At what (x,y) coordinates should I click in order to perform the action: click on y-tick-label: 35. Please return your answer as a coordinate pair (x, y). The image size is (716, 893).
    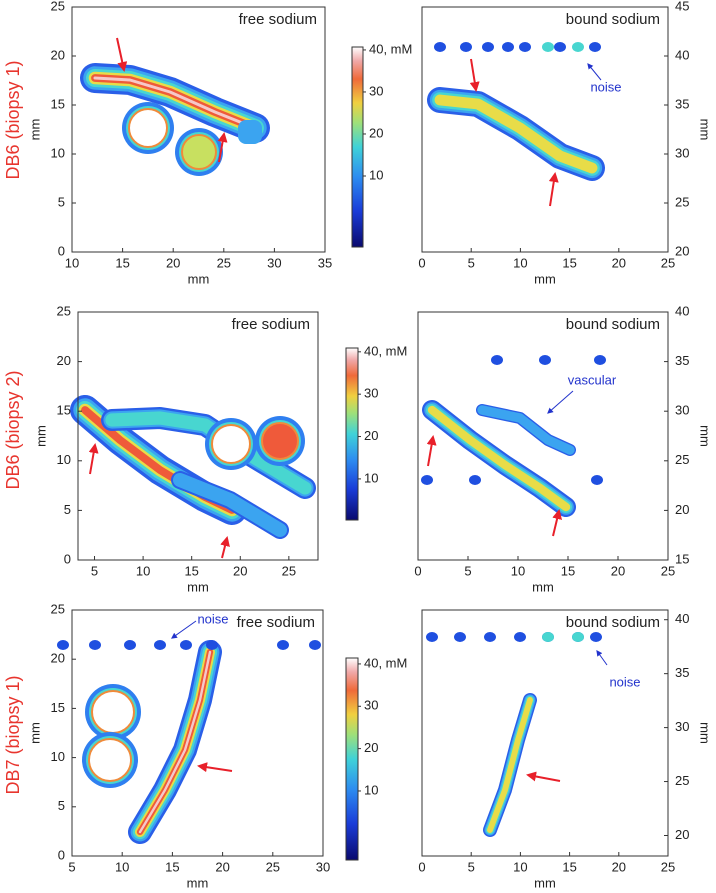
    Looking at the image, I should click on (682, 360).